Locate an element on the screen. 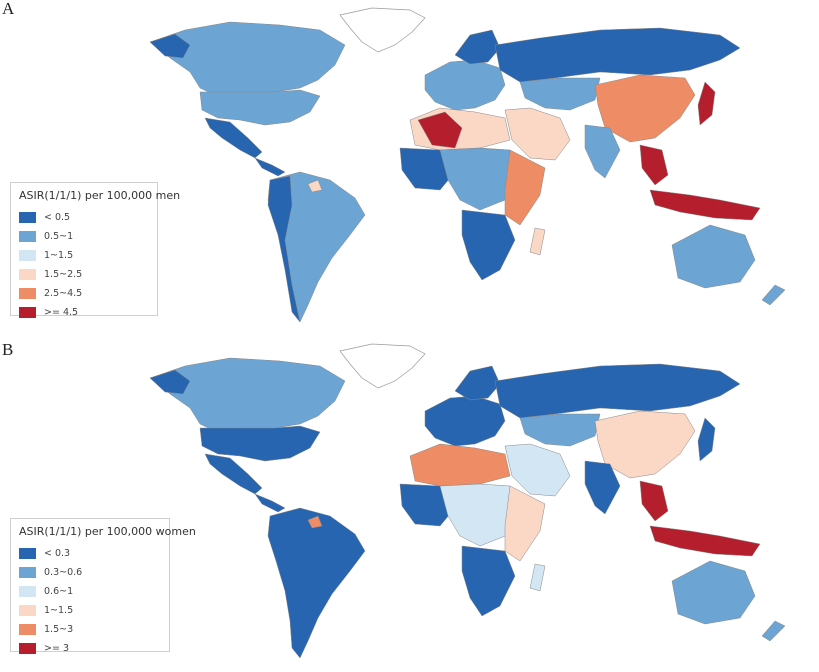 The height and width of the screenshot is (672, 819). legend-item: 0.3~0.6 is located at coordinates (90, 572).